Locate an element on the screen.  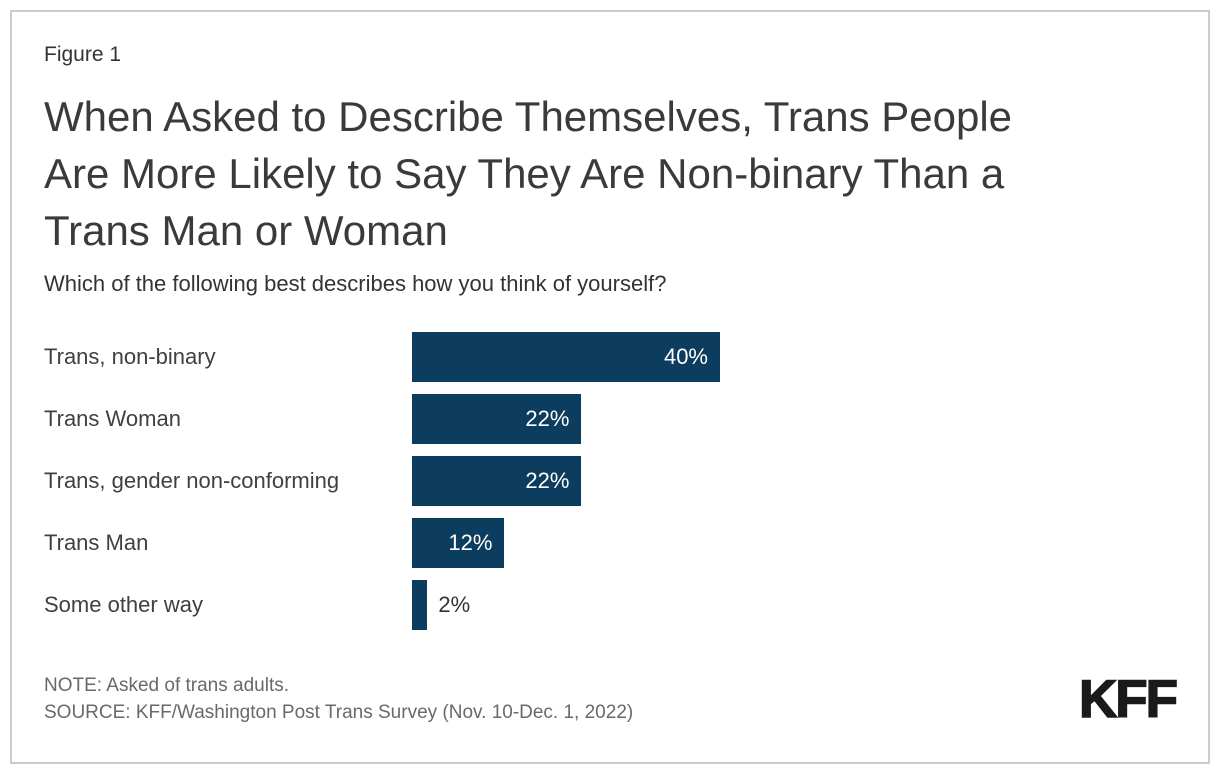
value-label: 2% is located at coordinates (454, 604).